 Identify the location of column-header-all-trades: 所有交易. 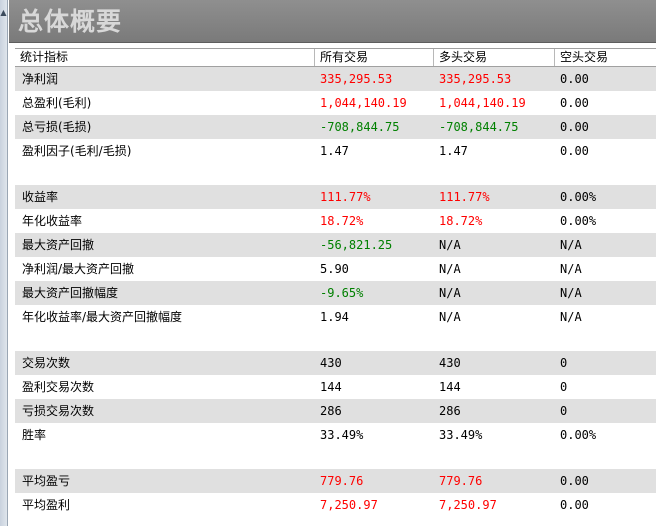
(374, 57).